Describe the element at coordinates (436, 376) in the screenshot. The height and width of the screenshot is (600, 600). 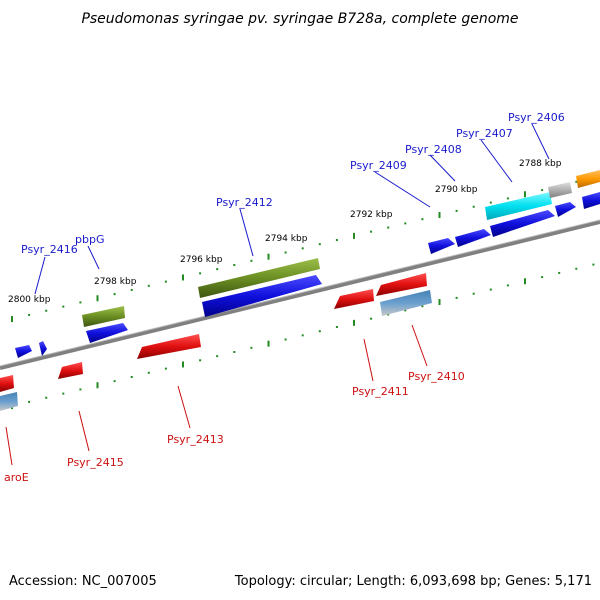
I see `gene-label: Psyr_2410` at that location.